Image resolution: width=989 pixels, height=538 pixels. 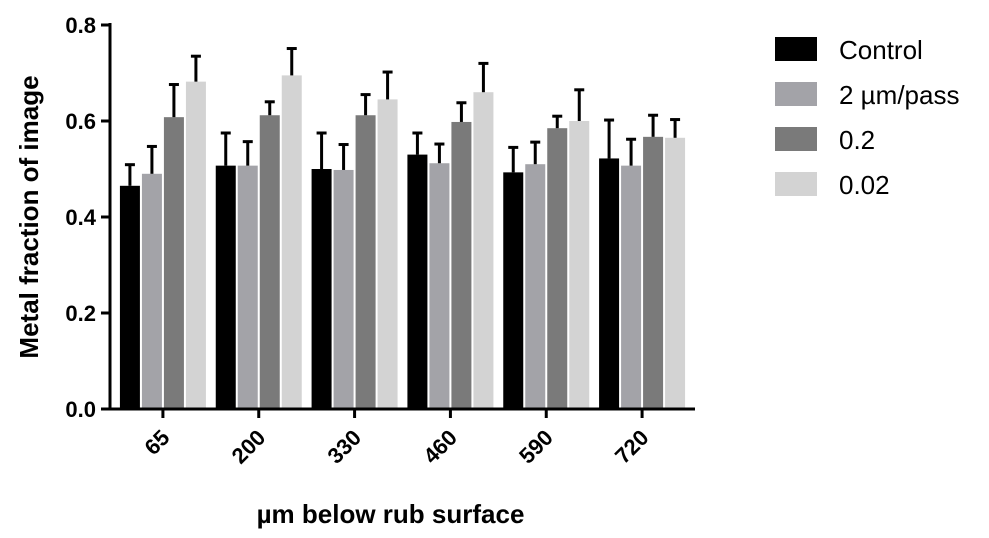 What do you see at coordinates (29, 216) in the screenshot?
I see `y-axis-title: Metal fraction of image` at bounding box center [29, 216].